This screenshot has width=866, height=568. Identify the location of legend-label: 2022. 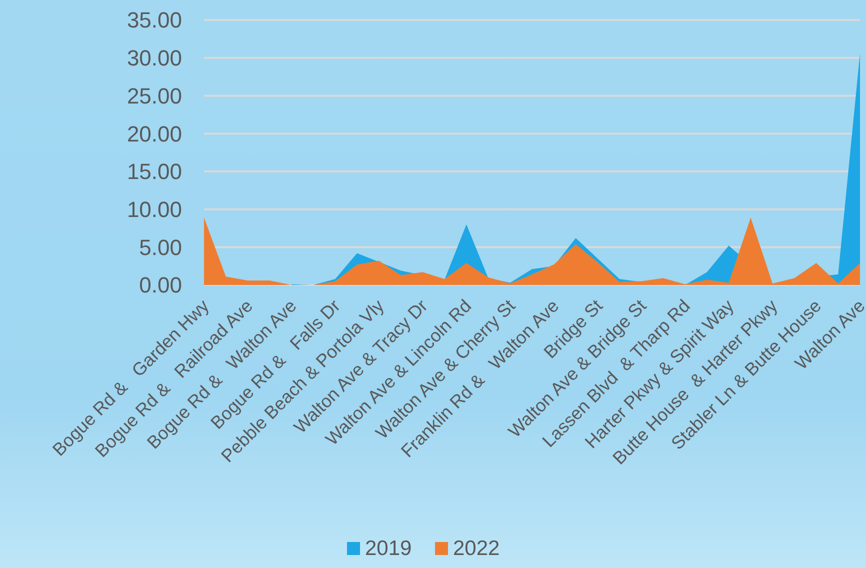
(476, 548).